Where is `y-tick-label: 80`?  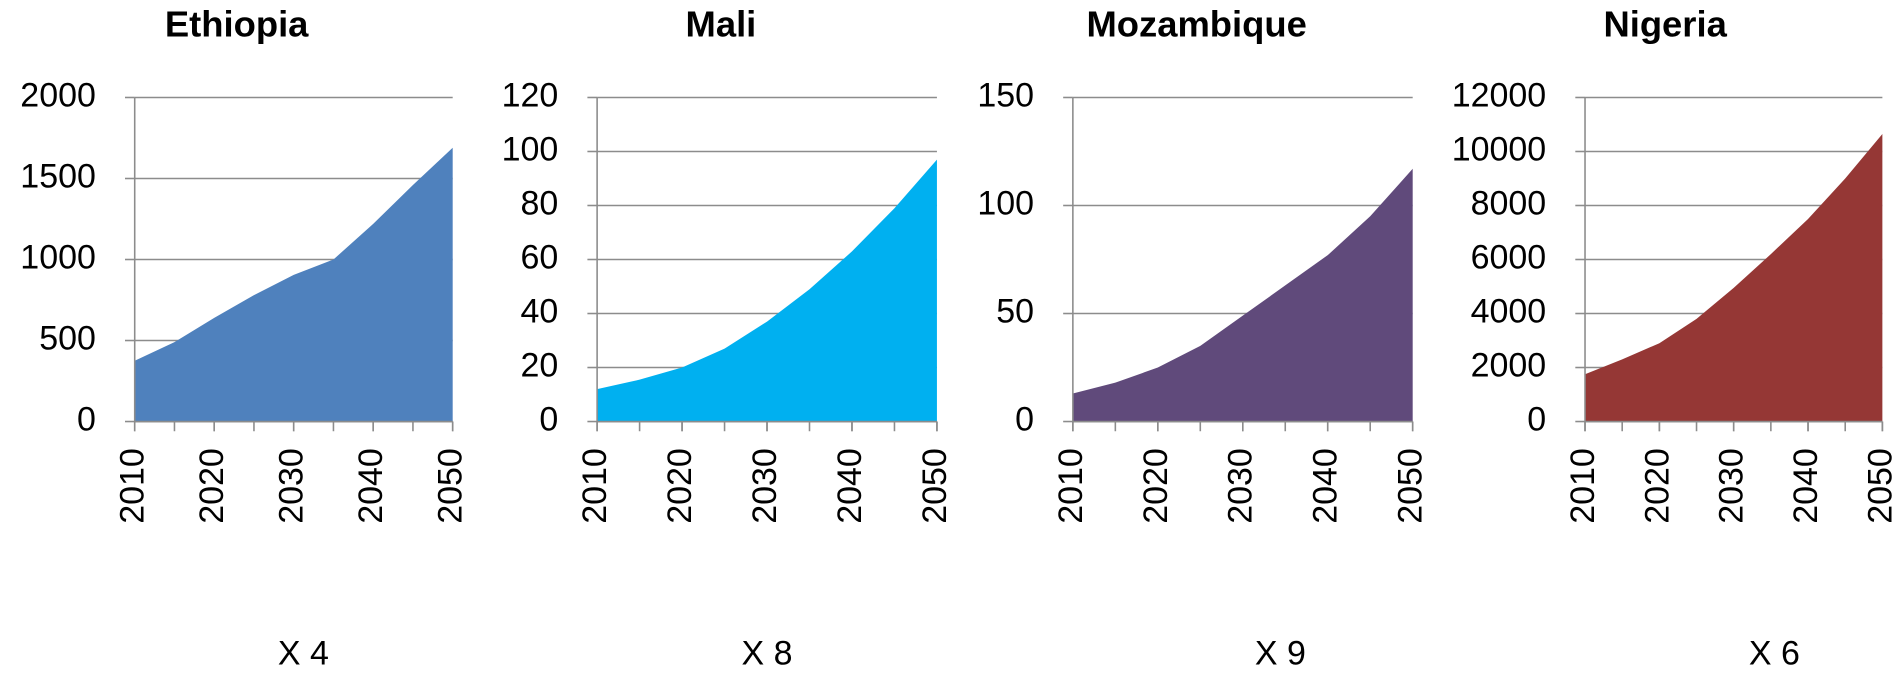
y-tick-label: 80 is located at coordinates (539, 203).